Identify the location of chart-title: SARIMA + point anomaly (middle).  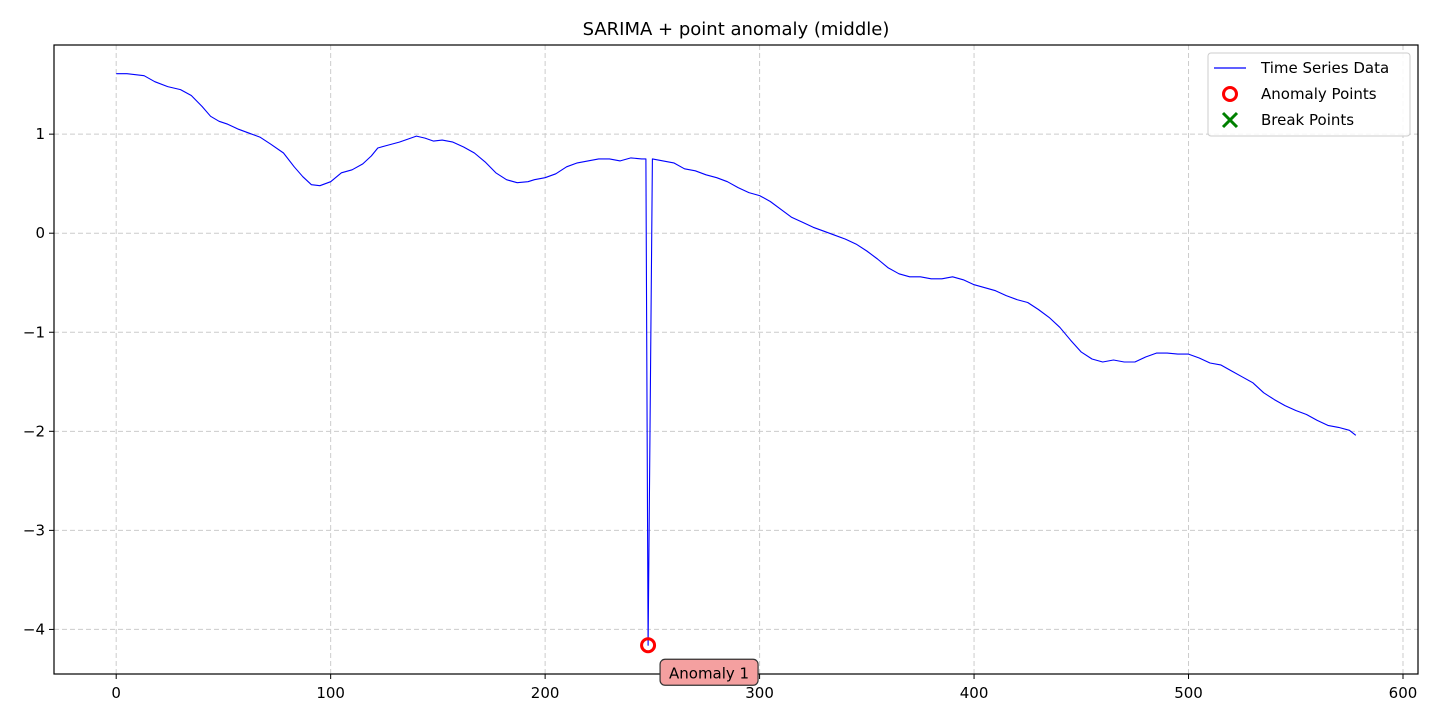
(736, 29).